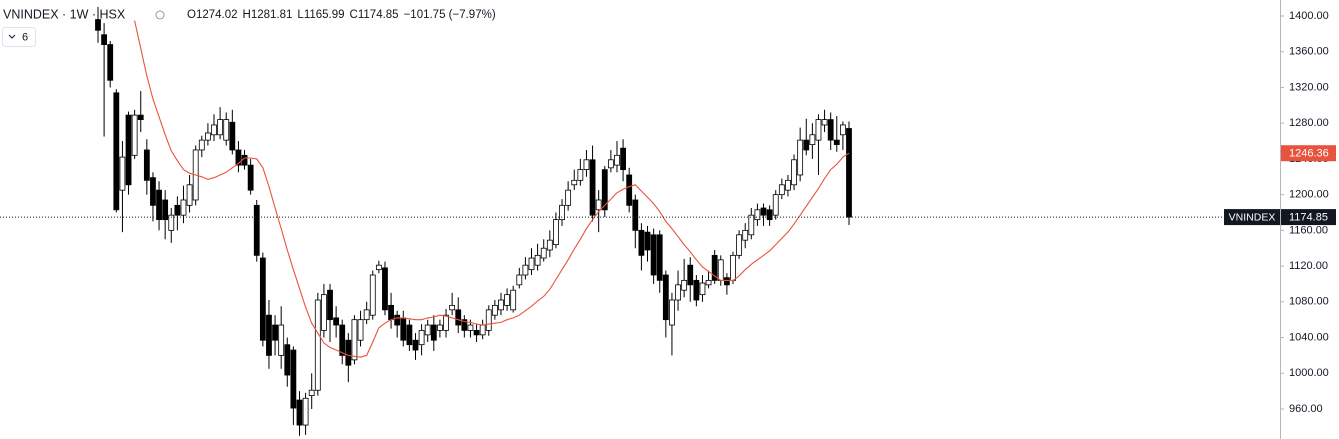 The width and height of the screenshot is (1339, 439). What do you see at coordinates (1309, 123) in the screenshot?
I see `y-tick-label: 1280.00` at bounding box center [1309, 123].